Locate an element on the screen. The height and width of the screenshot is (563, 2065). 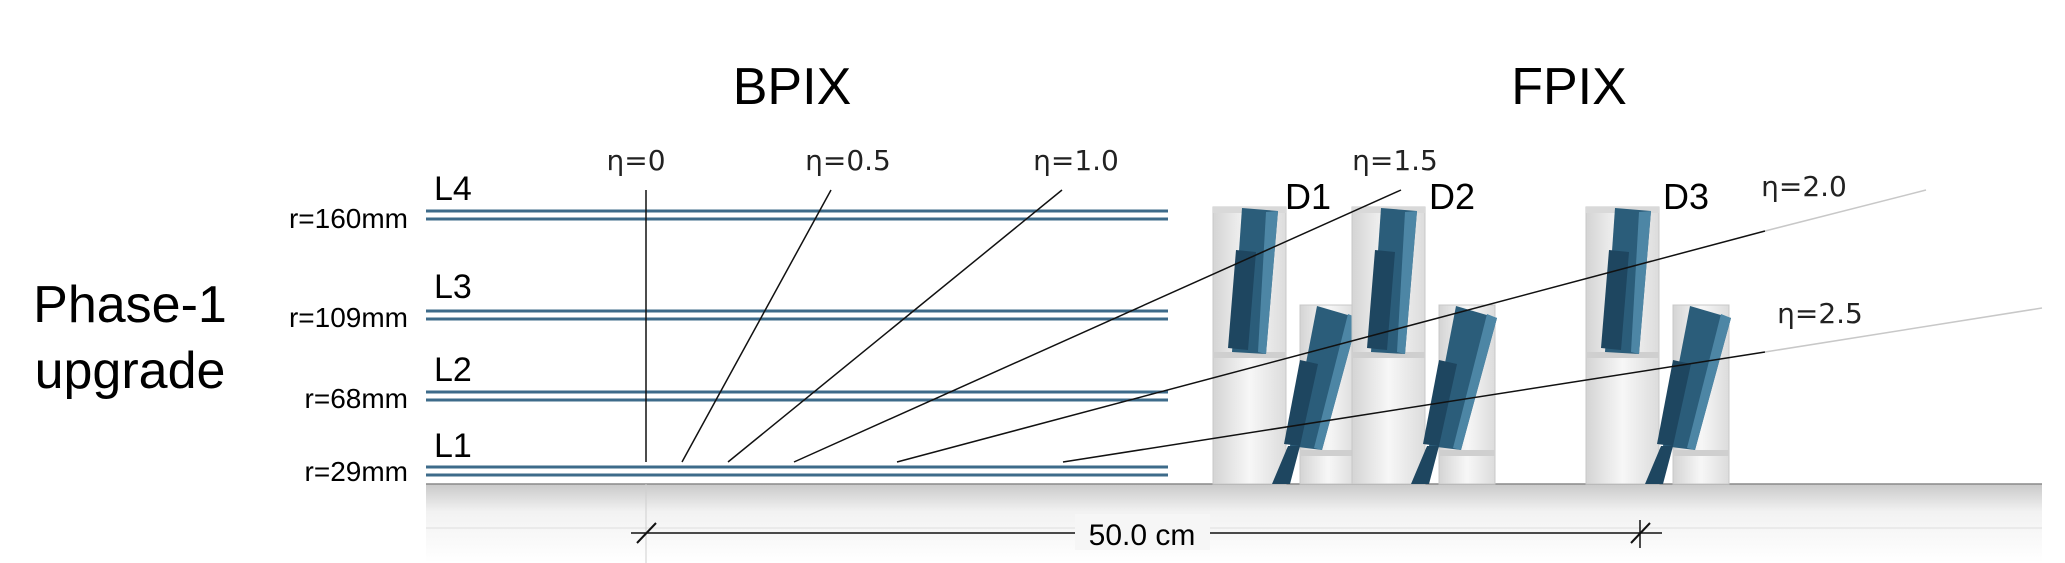
layer-l3: L3 r=109mm is located at coordinates (728, 300).